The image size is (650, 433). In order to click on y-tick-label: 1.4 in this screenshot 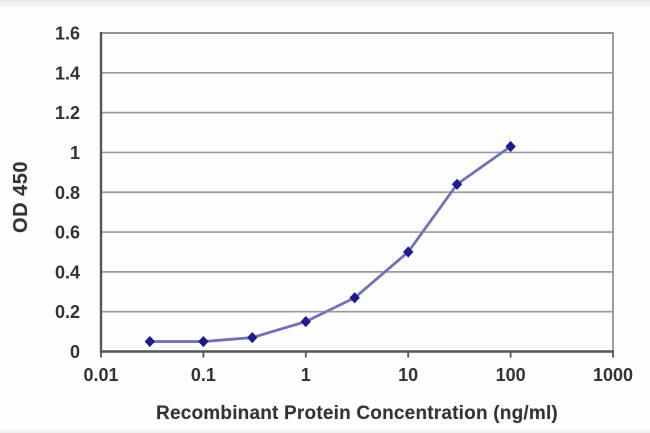, I will do `click(67, 73)`.